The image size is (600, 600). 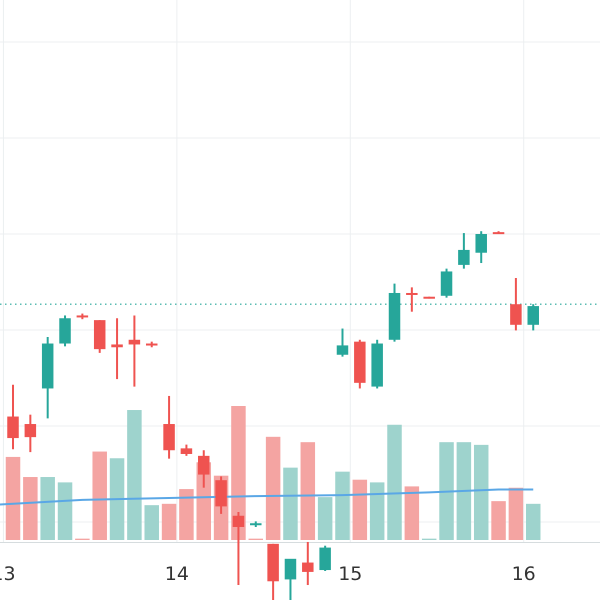 What do you see at coordinates (8, 574) in the screenshot?
I see `x-tick-label: 13` at bounding box center [8, 574].